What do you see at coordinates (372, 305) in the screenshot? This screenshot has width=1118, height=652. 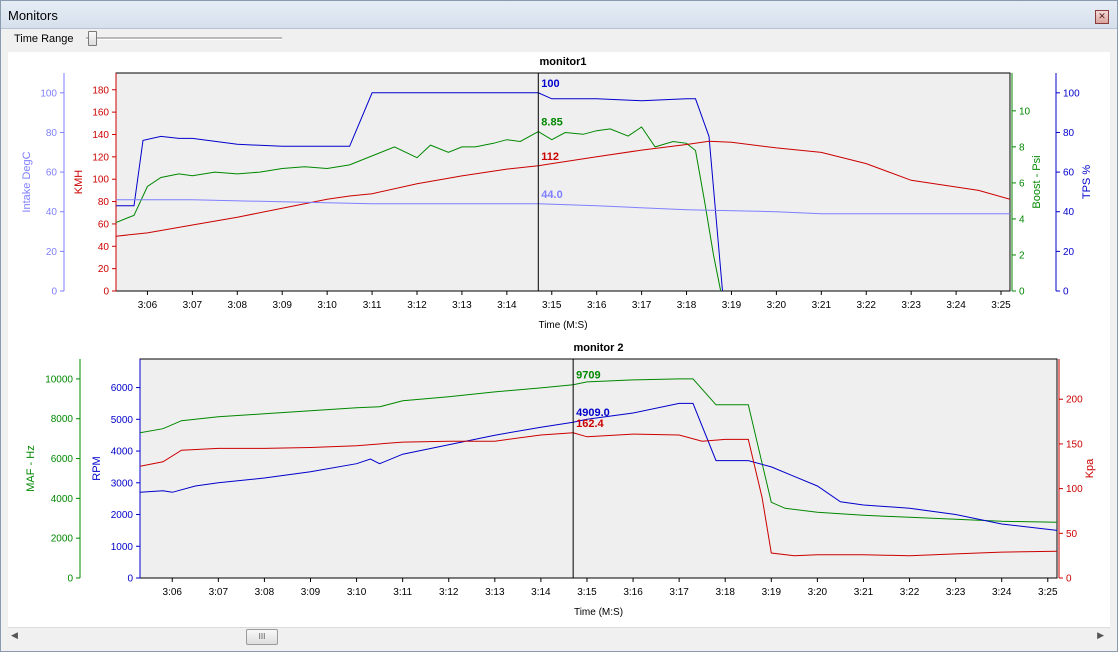 I see `x-tick-label: 3:11` at bounding box center [372, 305].